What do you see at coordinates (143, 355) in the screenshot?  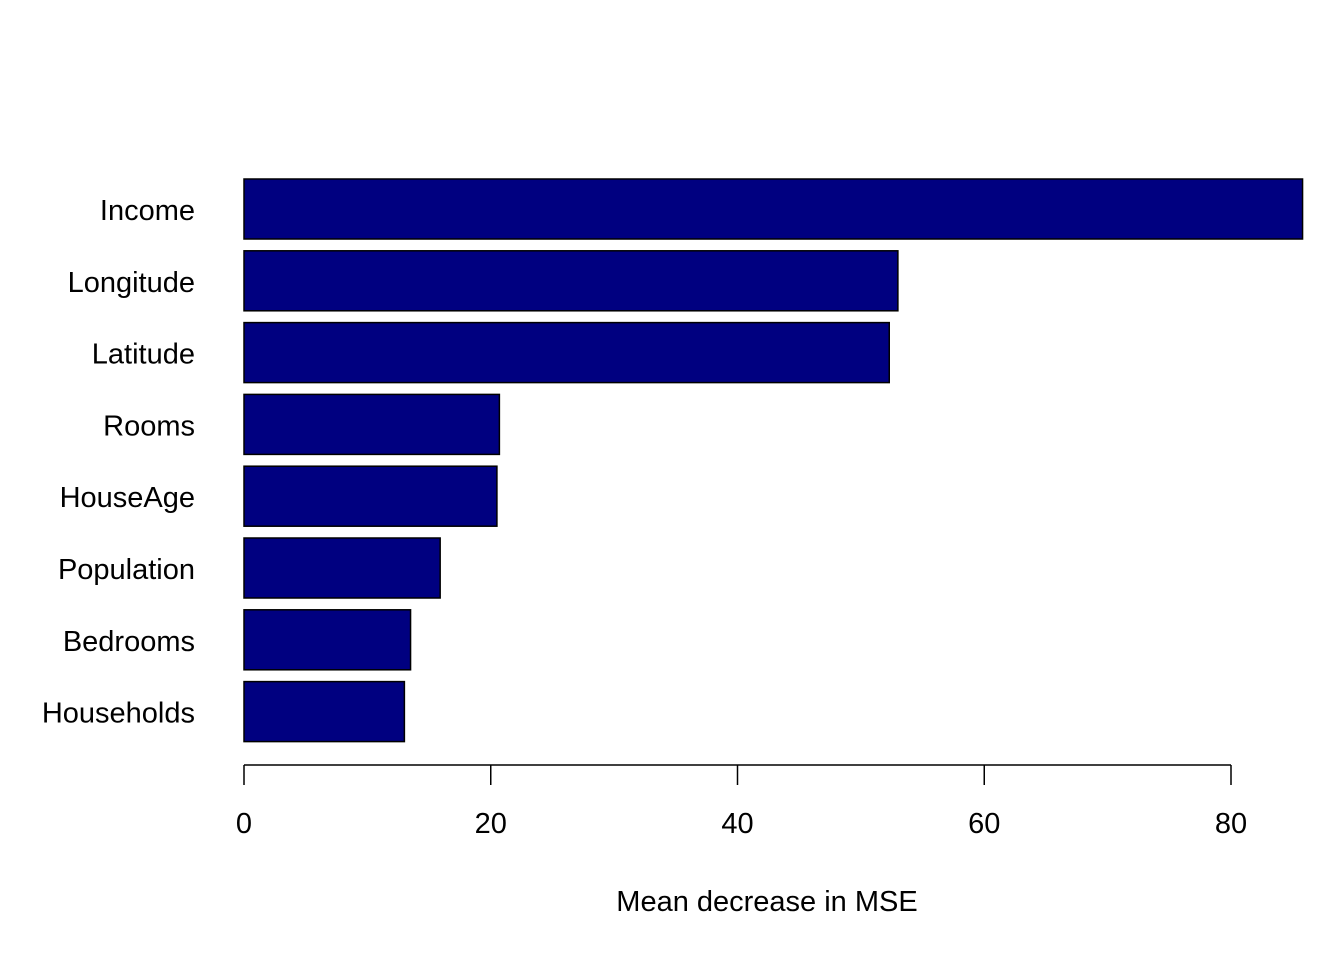 I see `category-label-latitude: Latitude` at bounding box center [143, 355].